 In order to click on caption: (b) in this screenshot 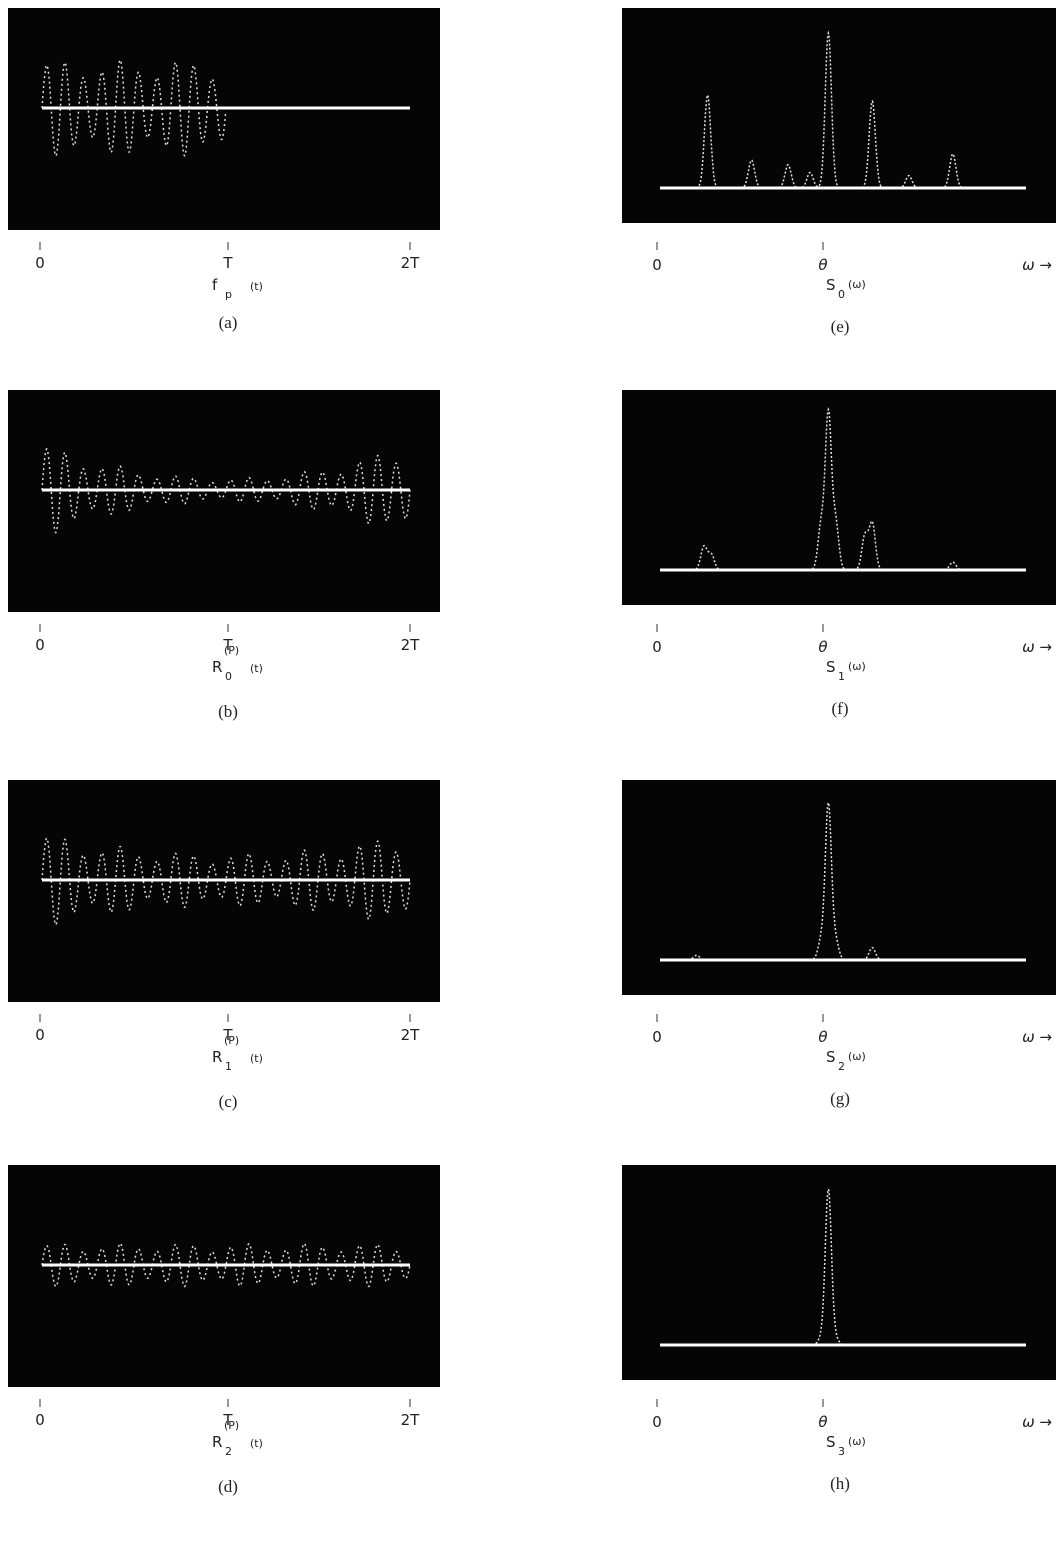, I will do `click(228, 711)`.